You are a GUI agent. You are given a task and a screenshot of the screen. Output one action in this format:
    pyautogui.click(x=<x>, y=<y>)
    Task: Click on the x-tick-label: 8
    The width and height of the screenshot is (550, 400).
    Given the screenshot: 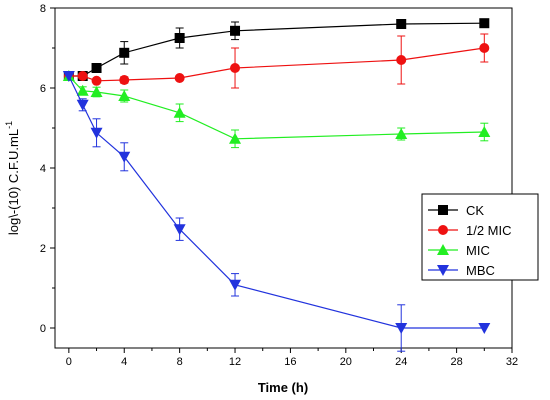 What is the action you would take?
    pyautogui.click(x=180, y=362)
    